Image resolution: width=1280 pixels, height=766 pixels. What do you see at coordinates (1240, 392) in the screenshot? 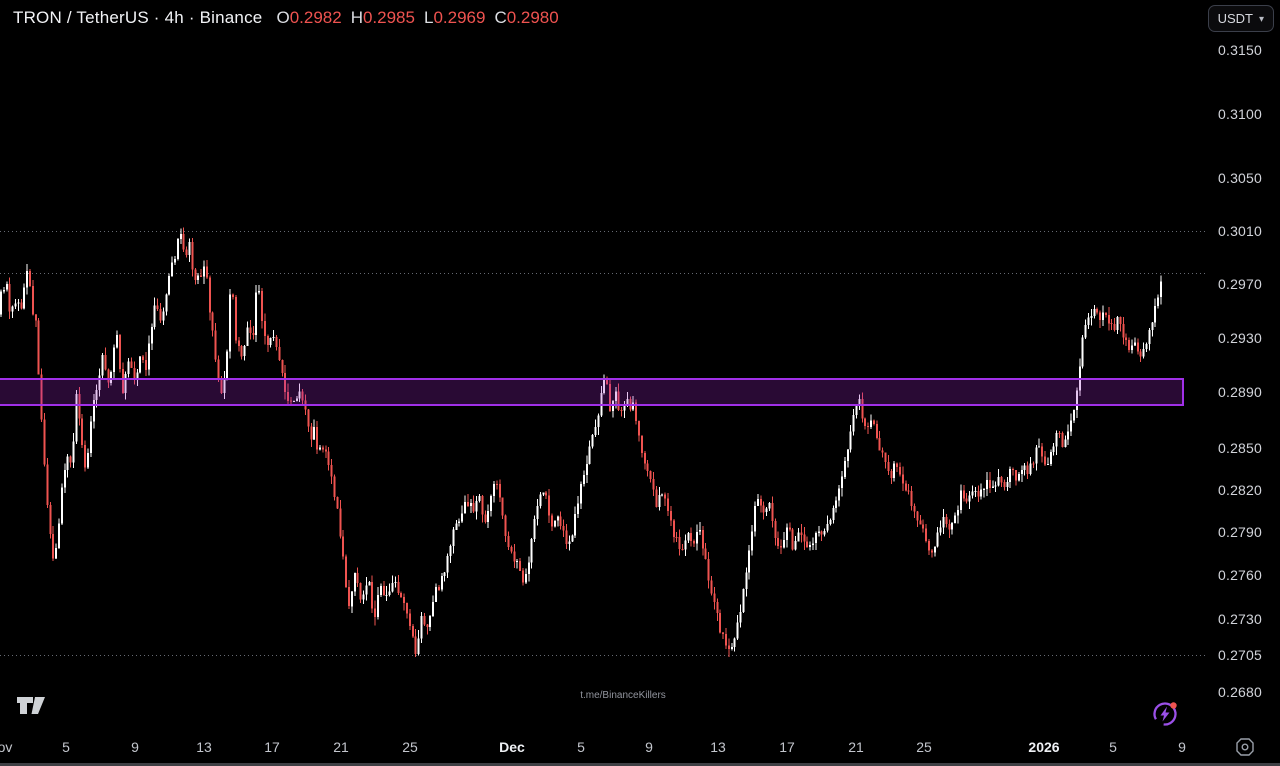
I see `price-axis-label: 0.2890` at bounding box center [1240, 392].